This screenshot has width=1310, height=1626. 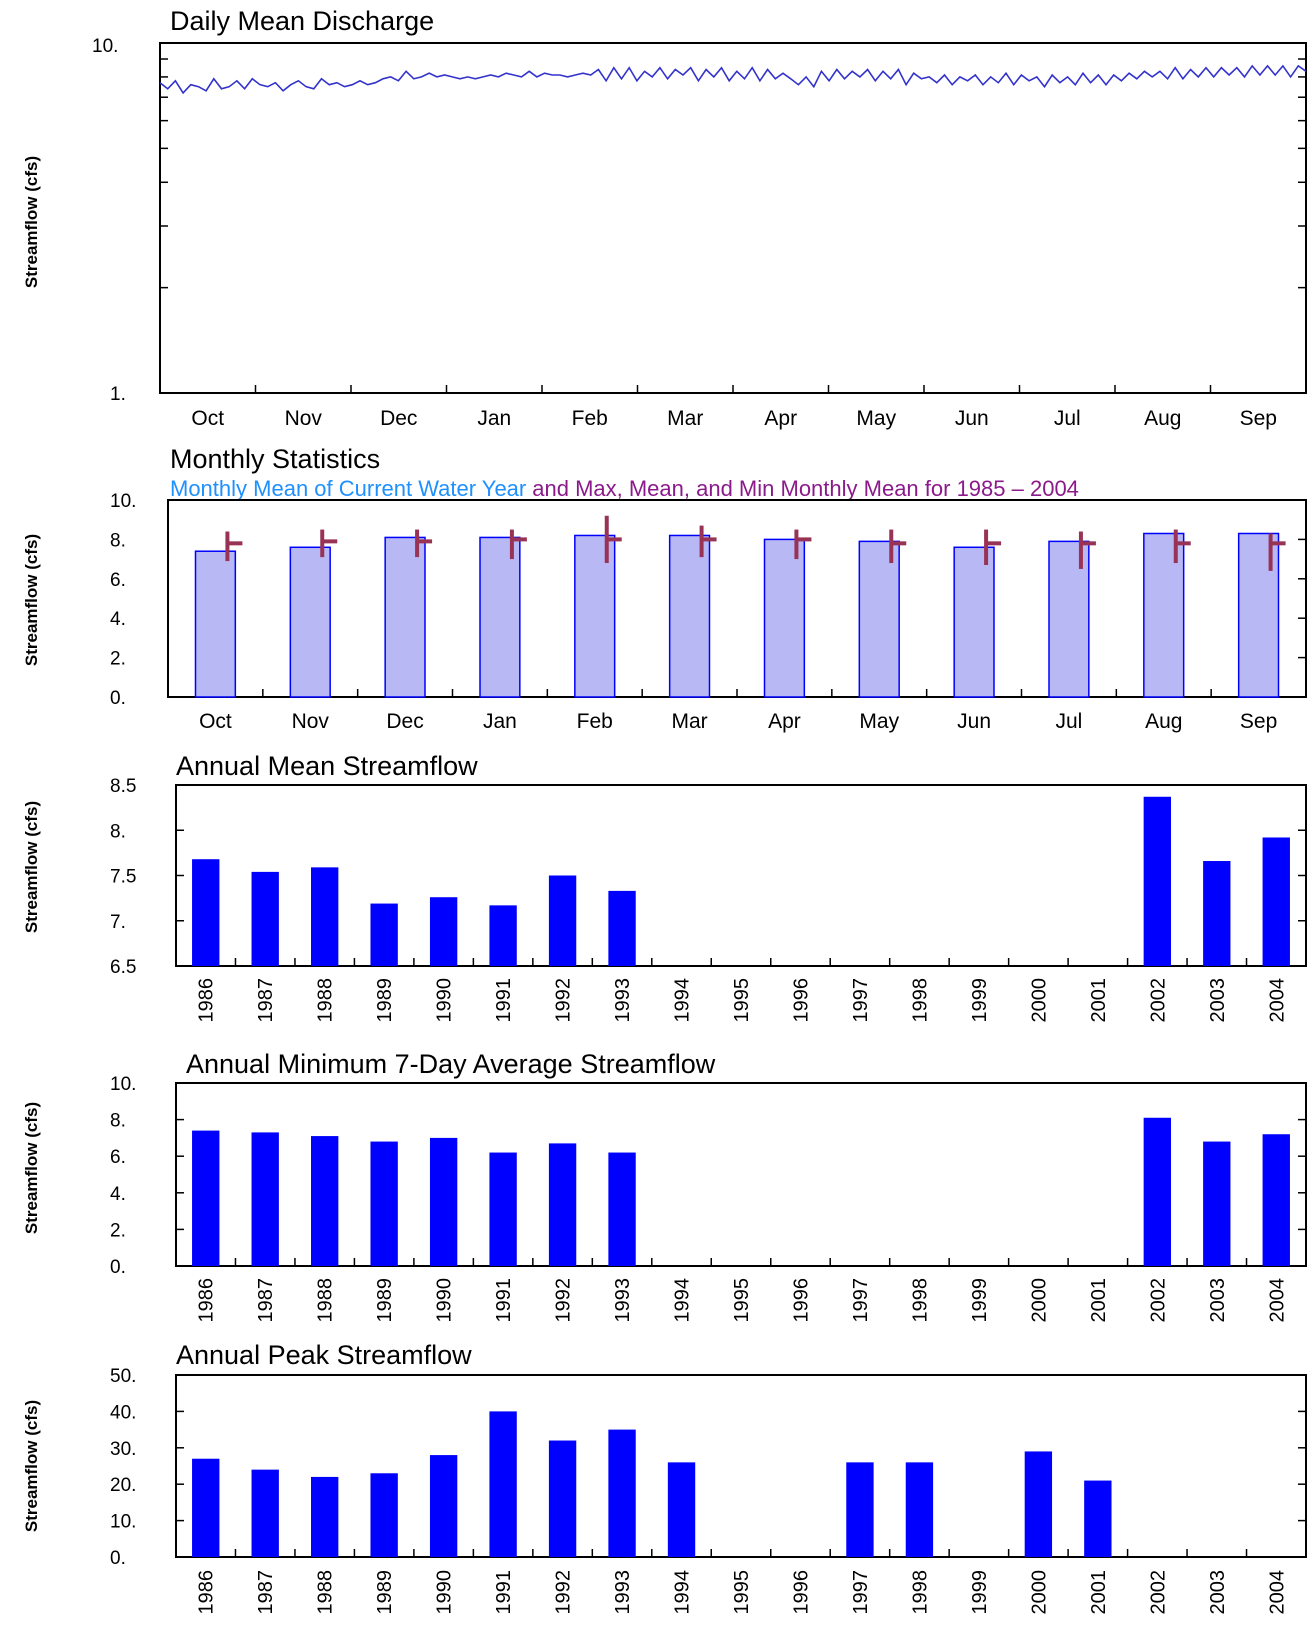 I want to click on daily-x-label-oct: Oct, so click(x=207, y=418).